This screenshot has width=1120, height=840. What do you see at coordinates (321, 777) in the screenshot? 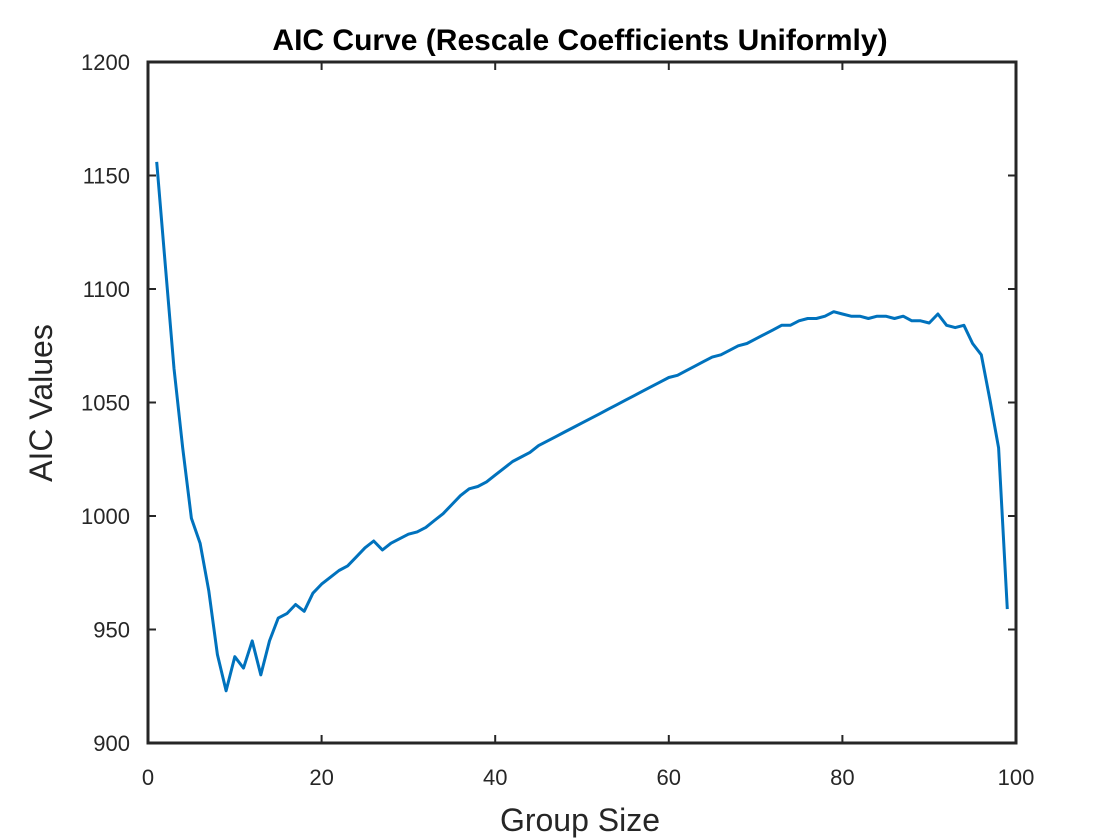
I see `x-tick-label: 20` at bounding box center [321, 777].